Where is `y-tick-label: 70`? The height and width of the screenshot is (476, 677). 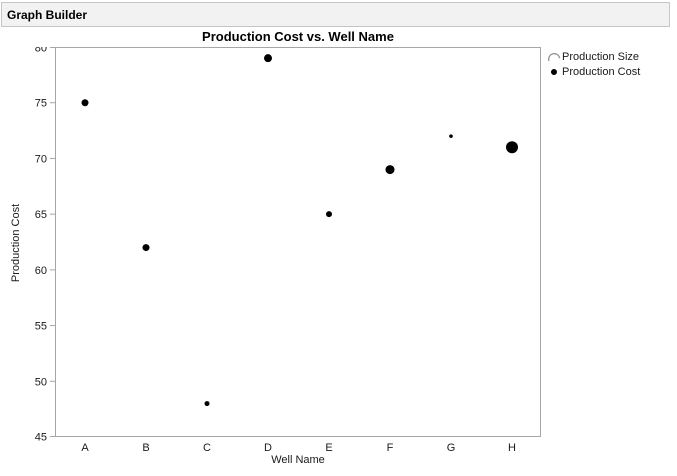
y-tick-label: 70 is located at coordinates (41, 159).